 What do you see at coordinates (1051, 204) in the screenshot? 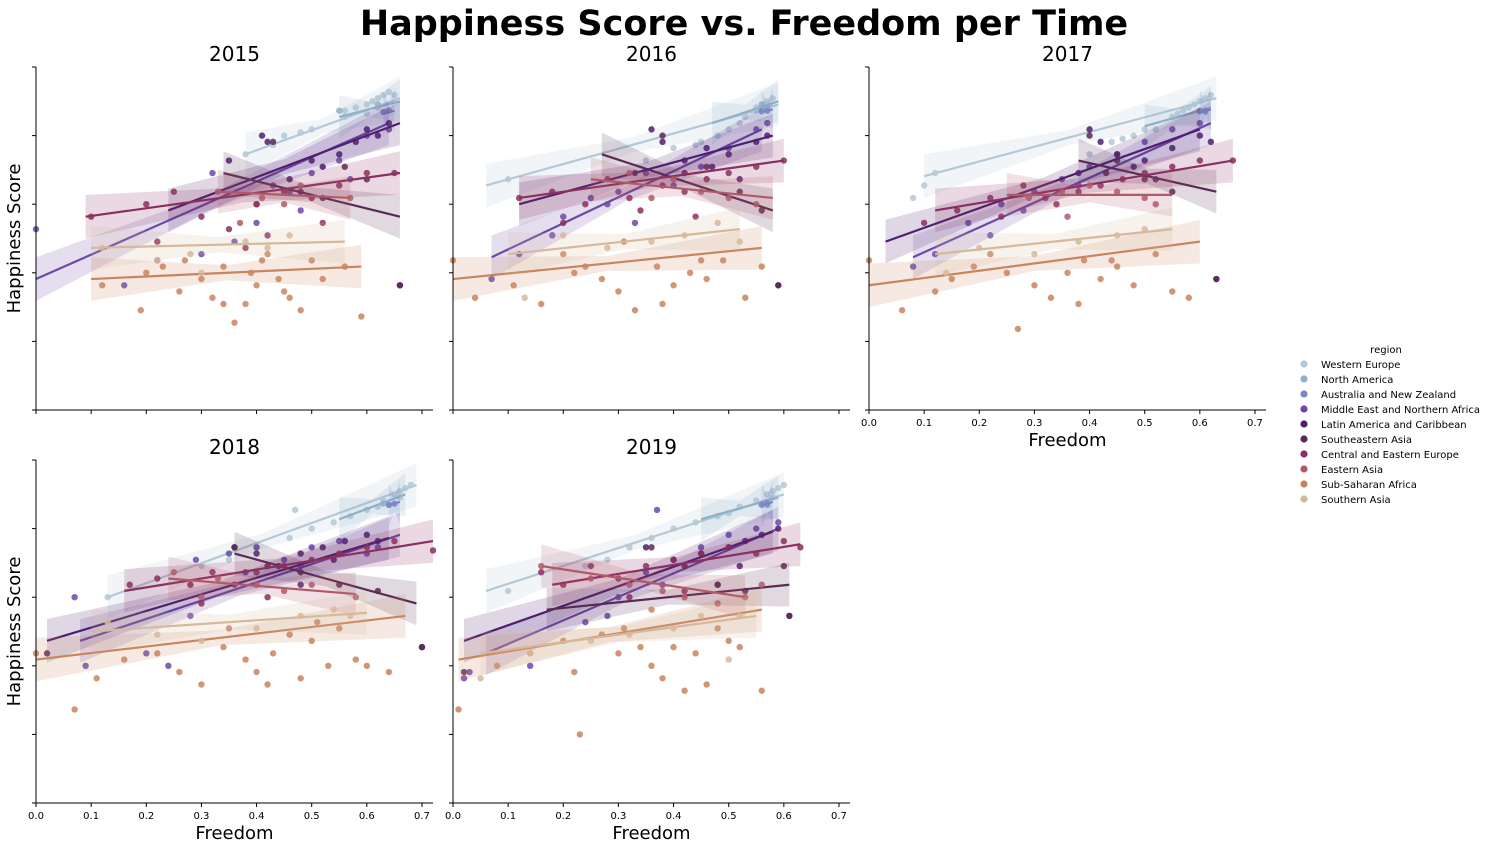
I see `plot-area` at bounding box center [1051, 204].